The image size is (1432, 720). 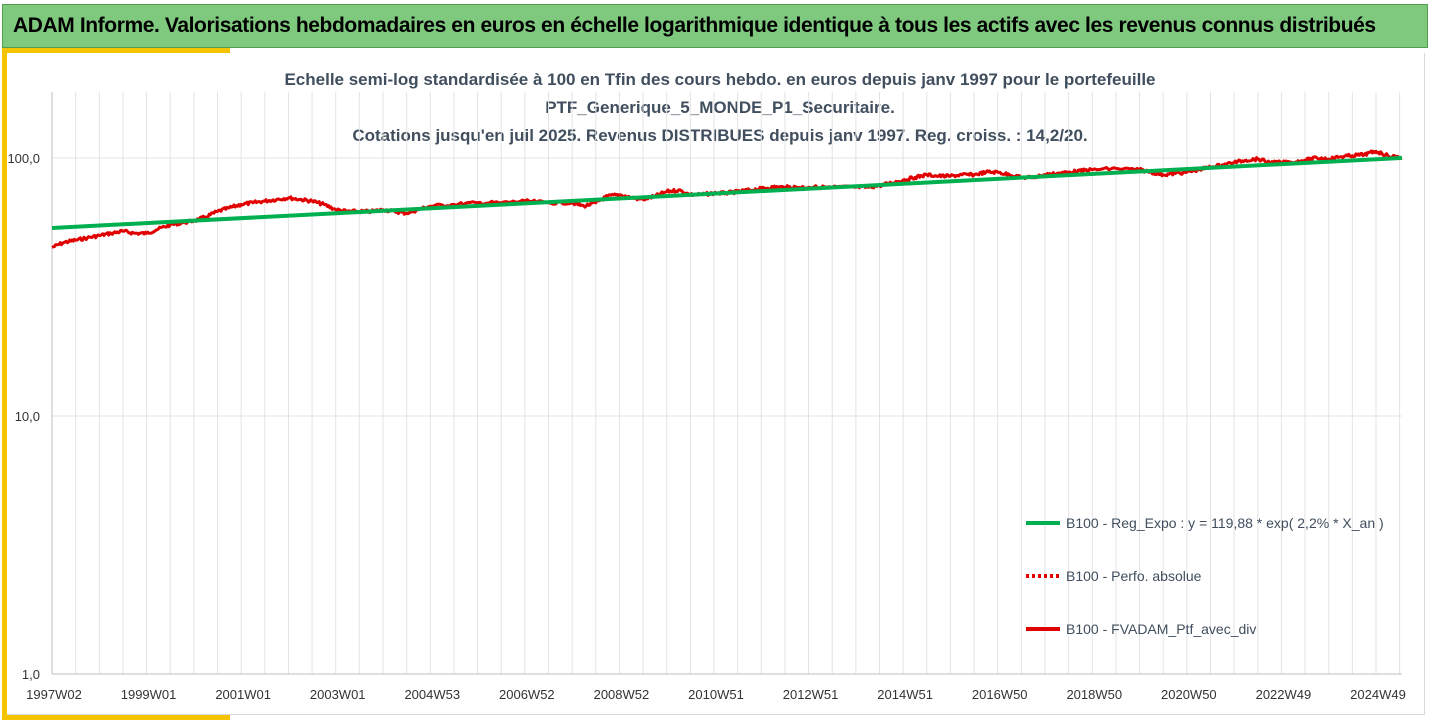 I want to click on legend-item-perfo-absolue-label: B100 - Perfo. absolue, so click(x=1134, y=576).